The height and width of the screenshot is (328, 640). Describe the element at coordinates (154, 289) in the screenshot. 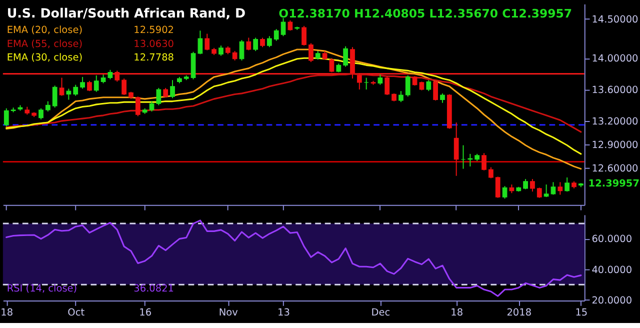

I see `annotation: 36.0821` at that location.